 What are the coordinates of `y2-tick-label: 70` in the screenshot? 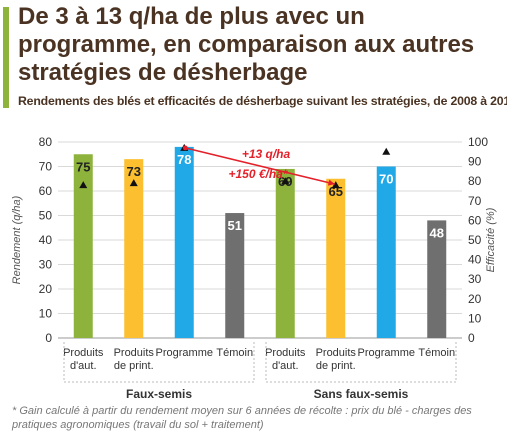 It's located at (475, 201).